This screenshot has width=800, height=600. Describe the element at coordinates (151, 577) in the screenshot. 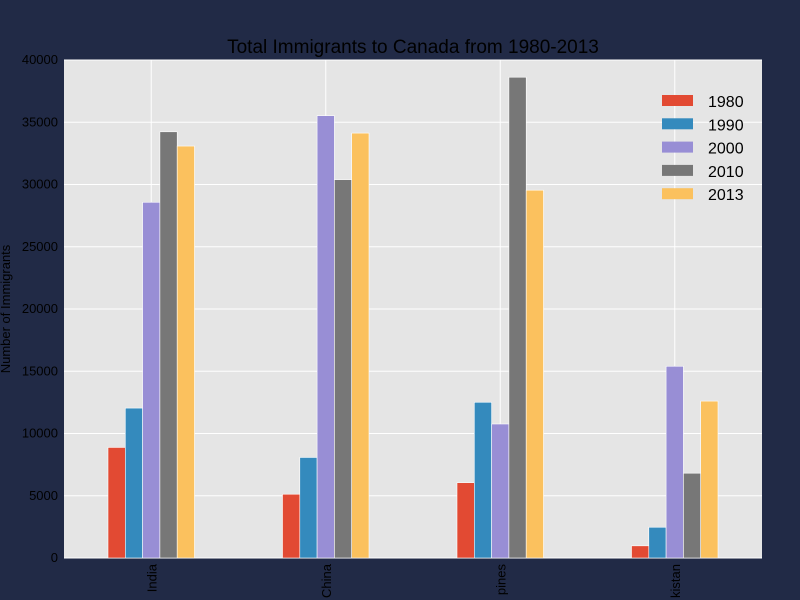

I see `x-tick-label: India` at that location.